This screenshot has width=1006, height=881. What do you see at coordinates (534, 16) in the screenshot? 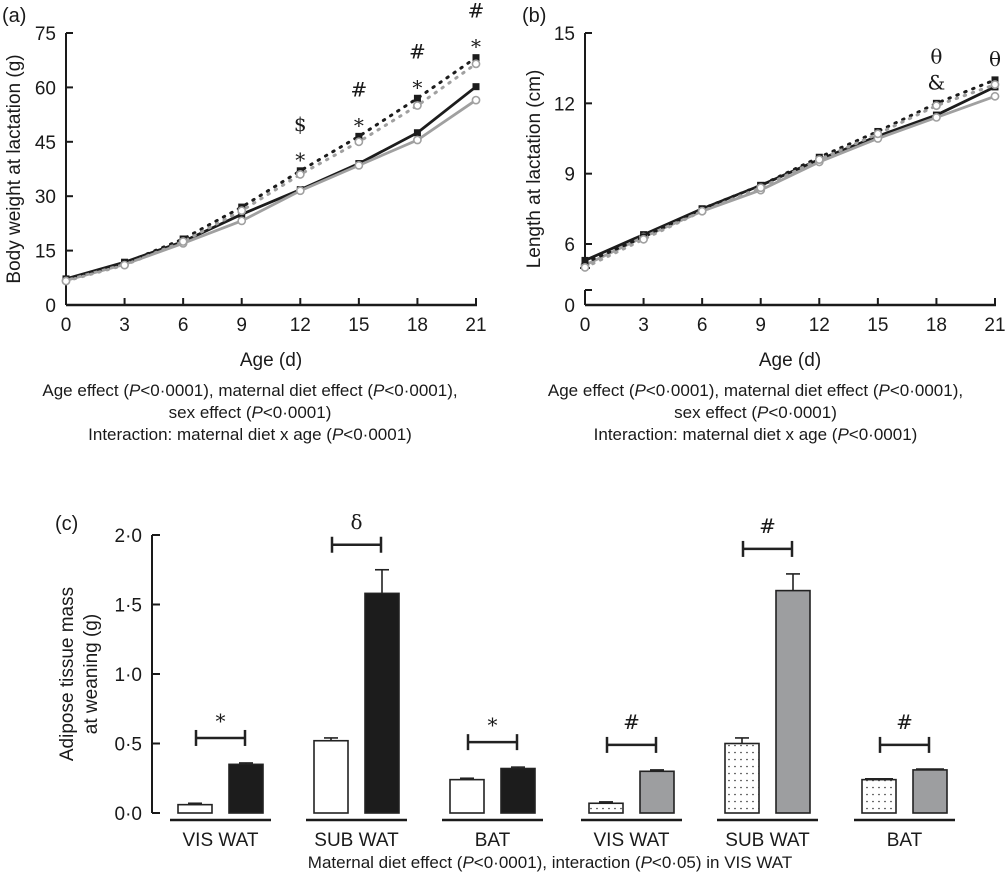
I see `panel-label: (b)` at bounding box center [534, 16].